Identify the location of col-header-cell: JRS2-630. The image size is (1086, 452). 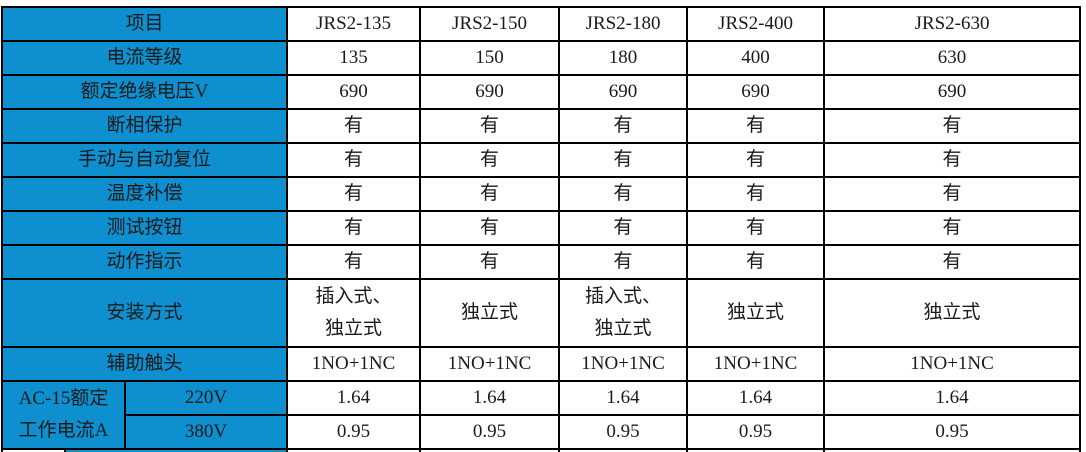
(952, 24).